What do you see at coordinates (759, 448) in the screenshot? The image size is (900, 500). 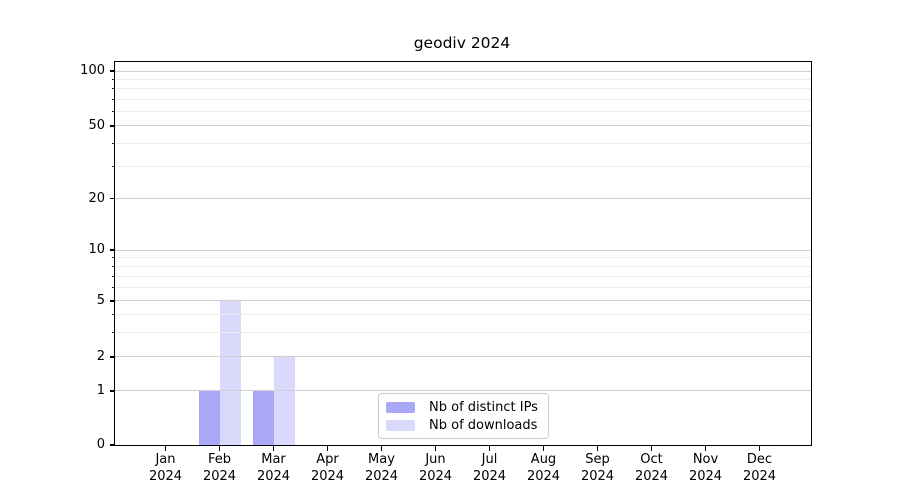 I see `x-axis-tick-dec` at bounding box center [759, 448].